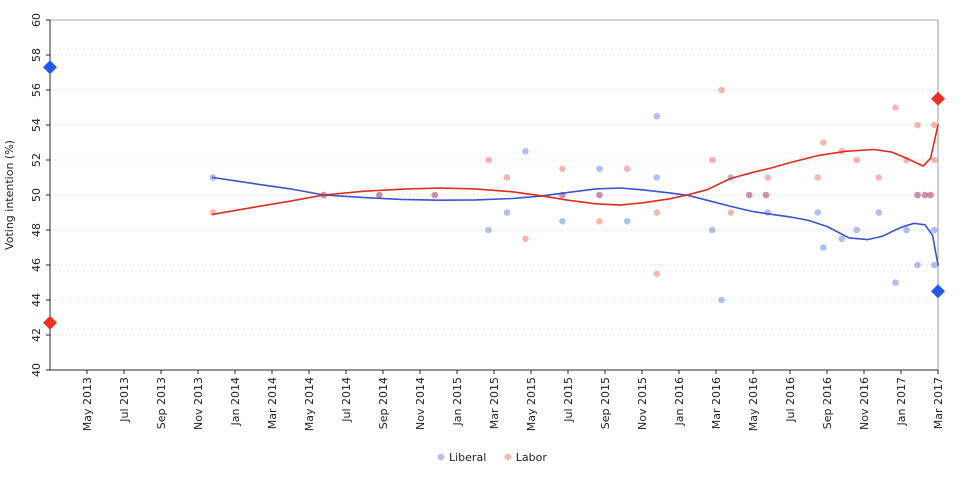  What do you see at coordinates (161, 403) in the screenshot?
I see `x-tick-label: Sep 2013` at bounding box center [161, 403].